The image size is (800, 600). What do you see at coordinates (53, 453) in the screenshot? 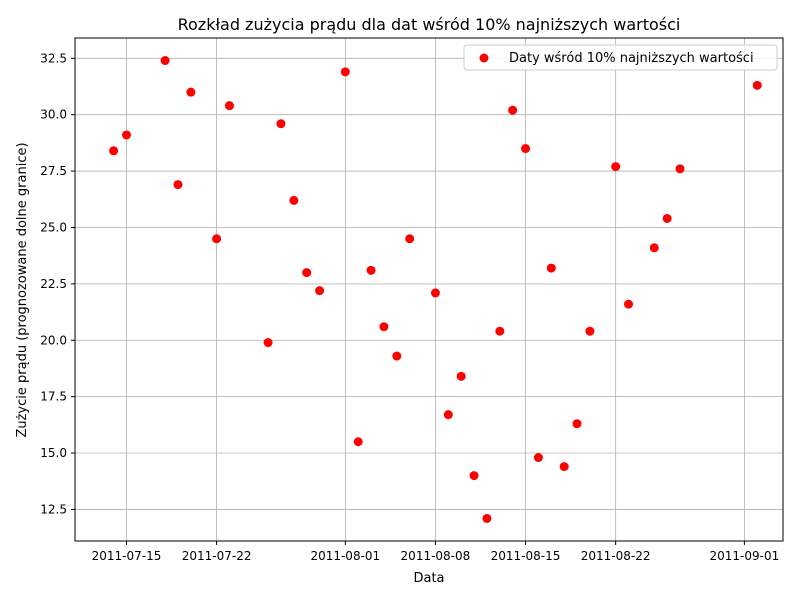
I see `y-tick-label: 15.0` at bounding box center [53, 453].